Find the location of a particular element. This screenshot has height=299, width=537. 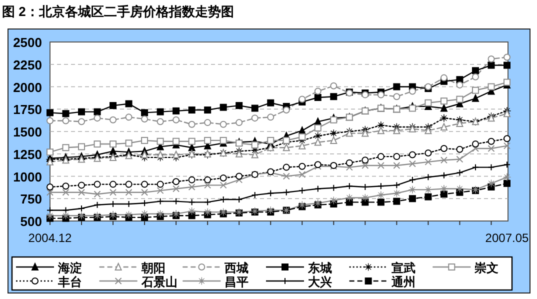

y-tick-label: 2000 is located at coordinates (27, 87).